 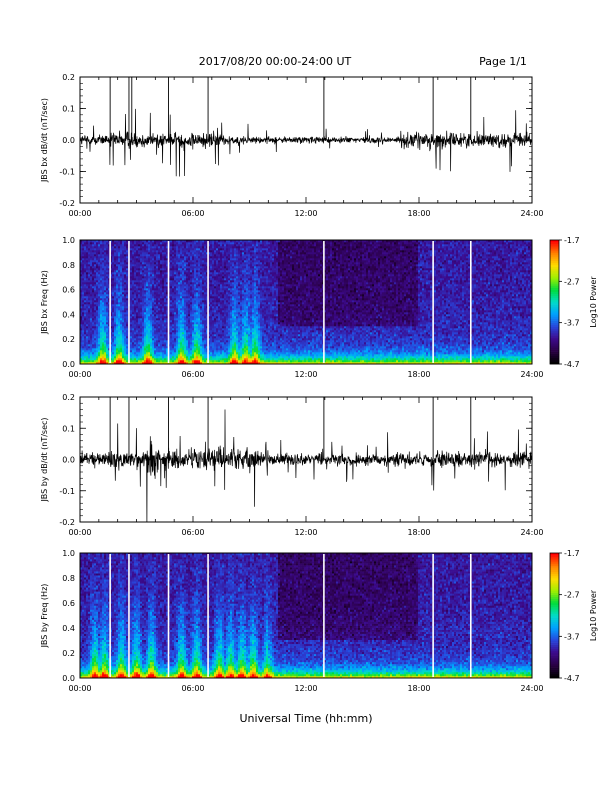 What do you see at coordinates (418, 374) in the screenshot?
I see `x-tick-label-1: 18:00` at bounding box center [418, 374].